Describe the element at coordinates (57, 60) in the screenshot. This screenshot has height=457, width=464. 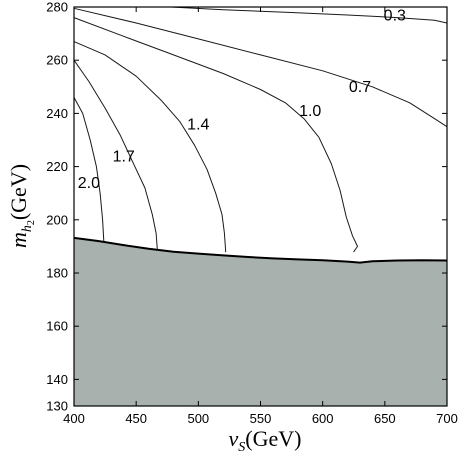
I see `y-tick-label-260: 260` at that location.